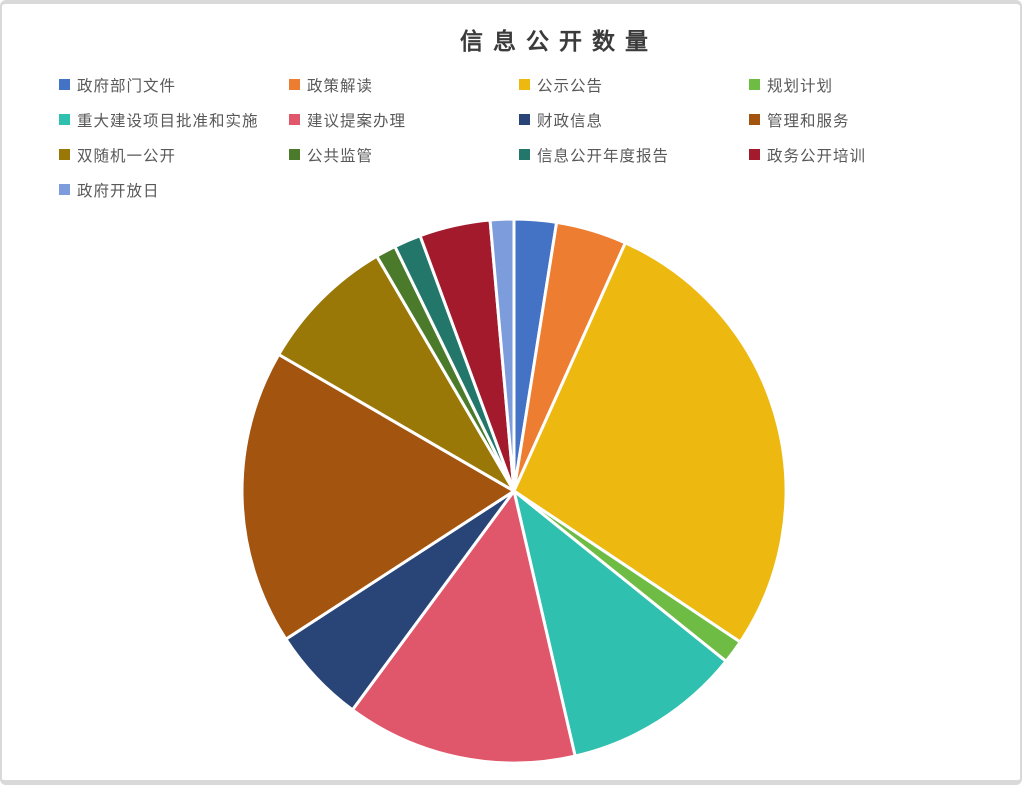  I want to click on legend-item: 重大建设项目批准和实施, so click(174, 120).